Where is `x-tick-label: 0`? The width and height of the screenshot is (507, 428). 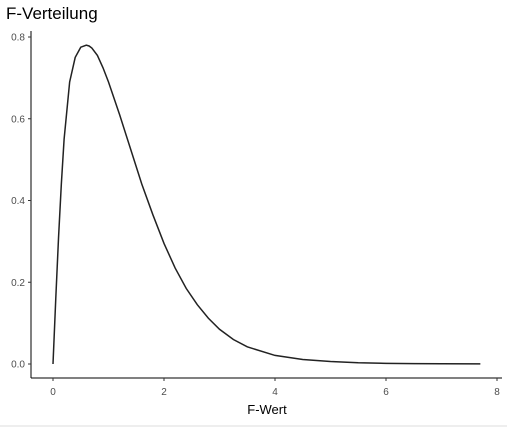 x-tick-label: 0 is located at coordinates (53, 392).